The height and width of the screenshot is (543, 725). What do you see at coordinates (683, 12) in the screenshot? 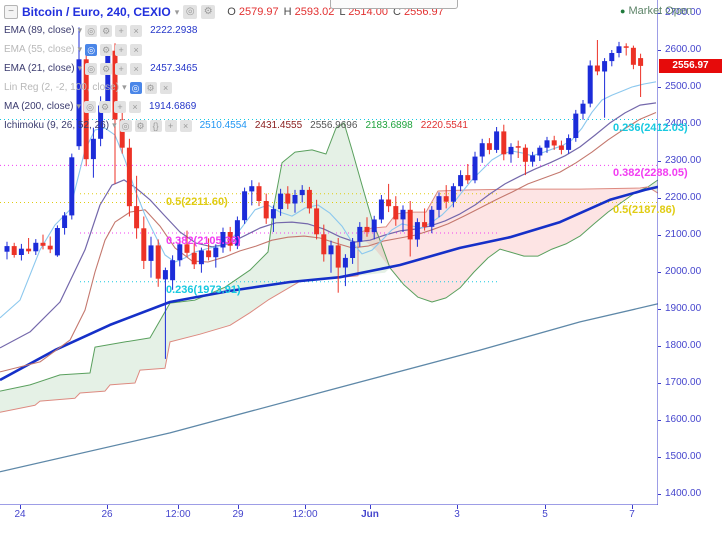
I see `price-tick-label: 2700.00` at bounding box center [683, 12].